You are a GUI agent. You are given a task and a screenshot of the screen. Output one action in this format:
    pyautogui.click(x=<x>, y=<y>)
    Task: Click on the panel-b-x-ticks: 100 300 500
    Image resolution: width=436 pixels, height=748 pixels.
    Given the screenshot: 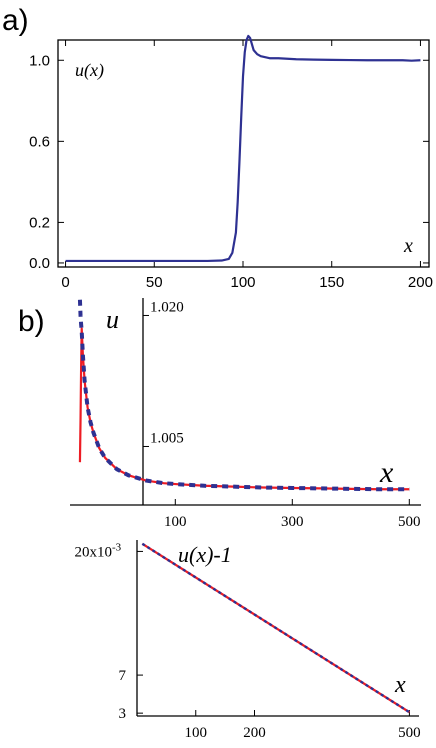 What is the action you would take?
    pyautogui.click(x=292, y=514)
    